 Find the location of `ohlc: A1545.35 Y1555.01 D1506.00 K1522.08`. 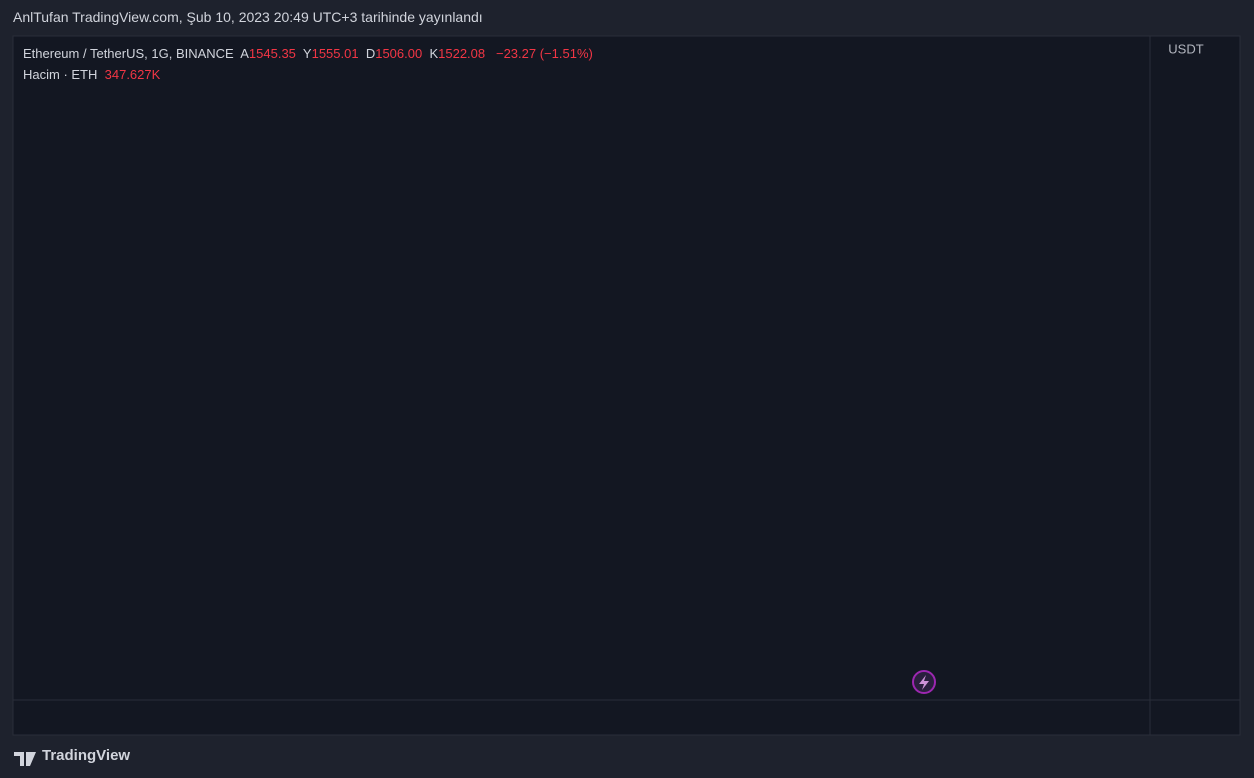

ohlc: A1545.35 Y1555.01 D1506.00 K1522.08 is located at coordinates (366, 53).